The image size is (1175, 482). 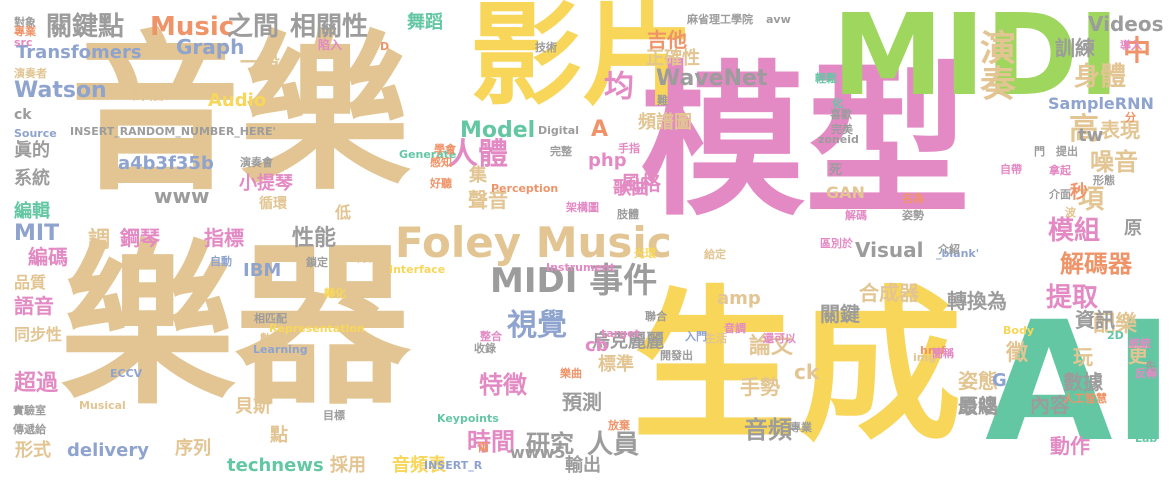 I want to click on cloud-word: www, so click(x=182, y=196).